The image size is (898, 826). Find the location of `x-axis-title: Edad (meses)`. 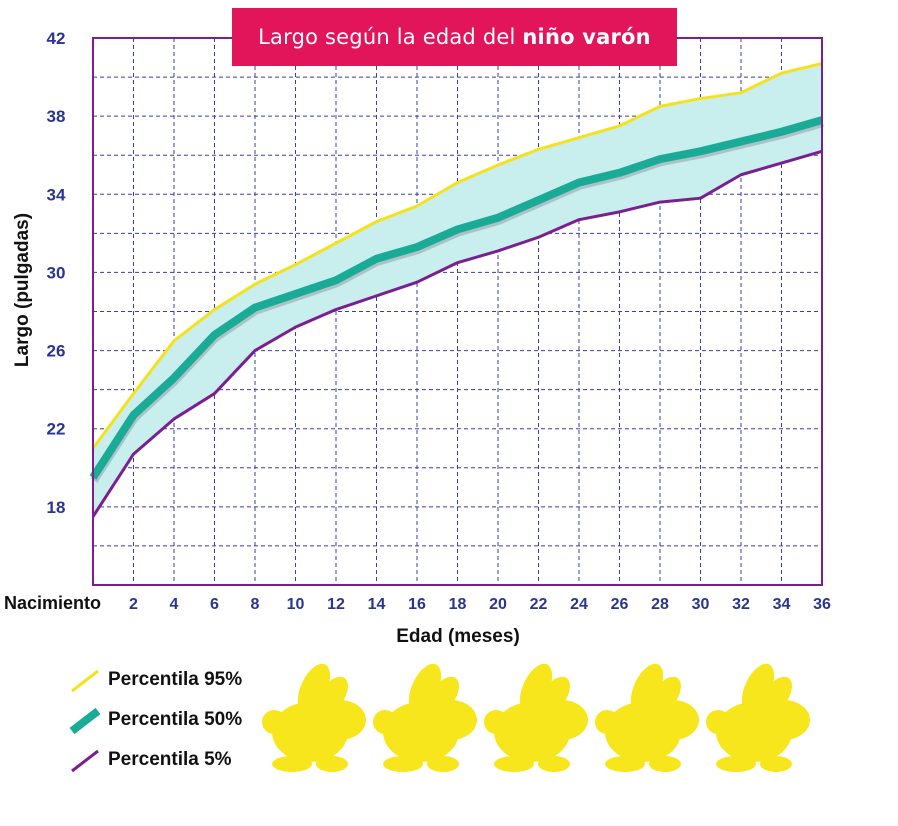

x-axis-title: Edad (meses) is located at coordinates (458, 636).